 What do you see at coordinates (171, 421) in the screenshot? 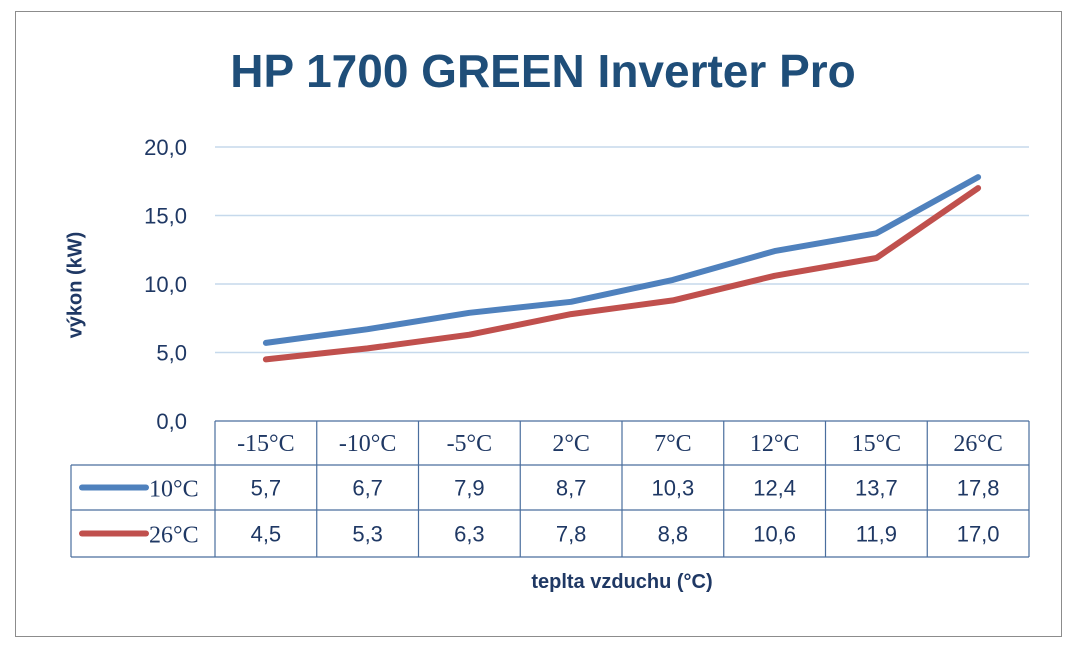
I see `y-tick-label: 0,0` at bounding box center [171, 421].